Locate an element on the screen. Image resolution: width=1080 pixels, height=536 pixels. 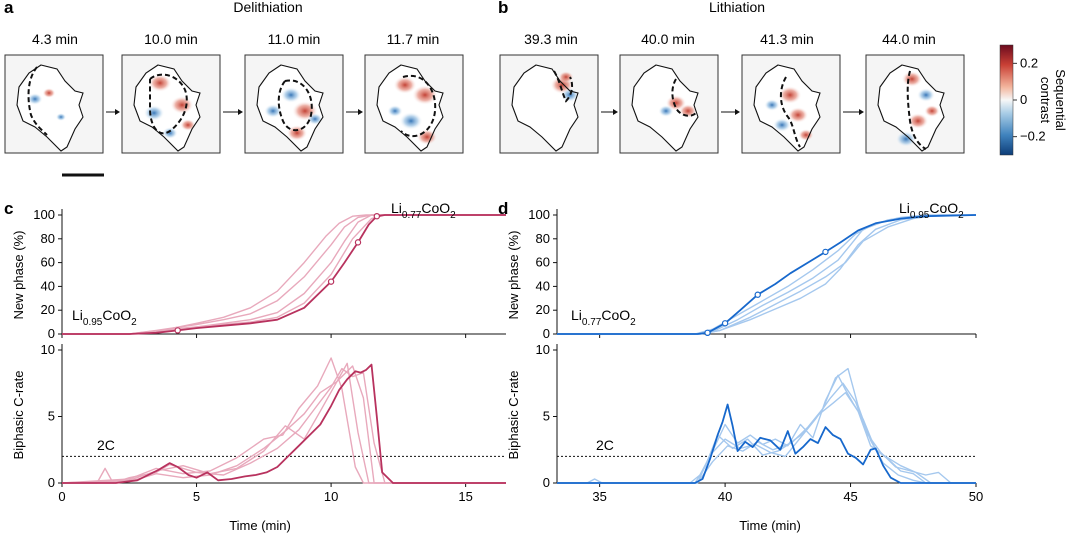
c-xlabel: Time (min) is located at coordinates (260, 525).